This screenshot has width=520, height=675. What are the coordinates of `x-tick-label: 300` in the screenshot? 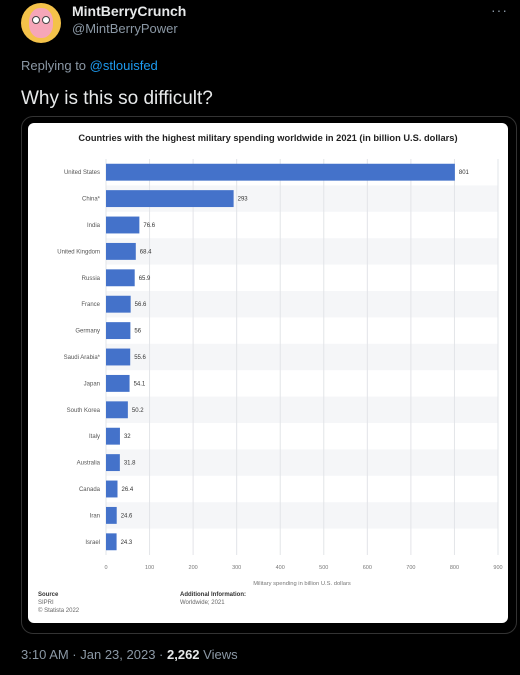 It's located at (236, 568).